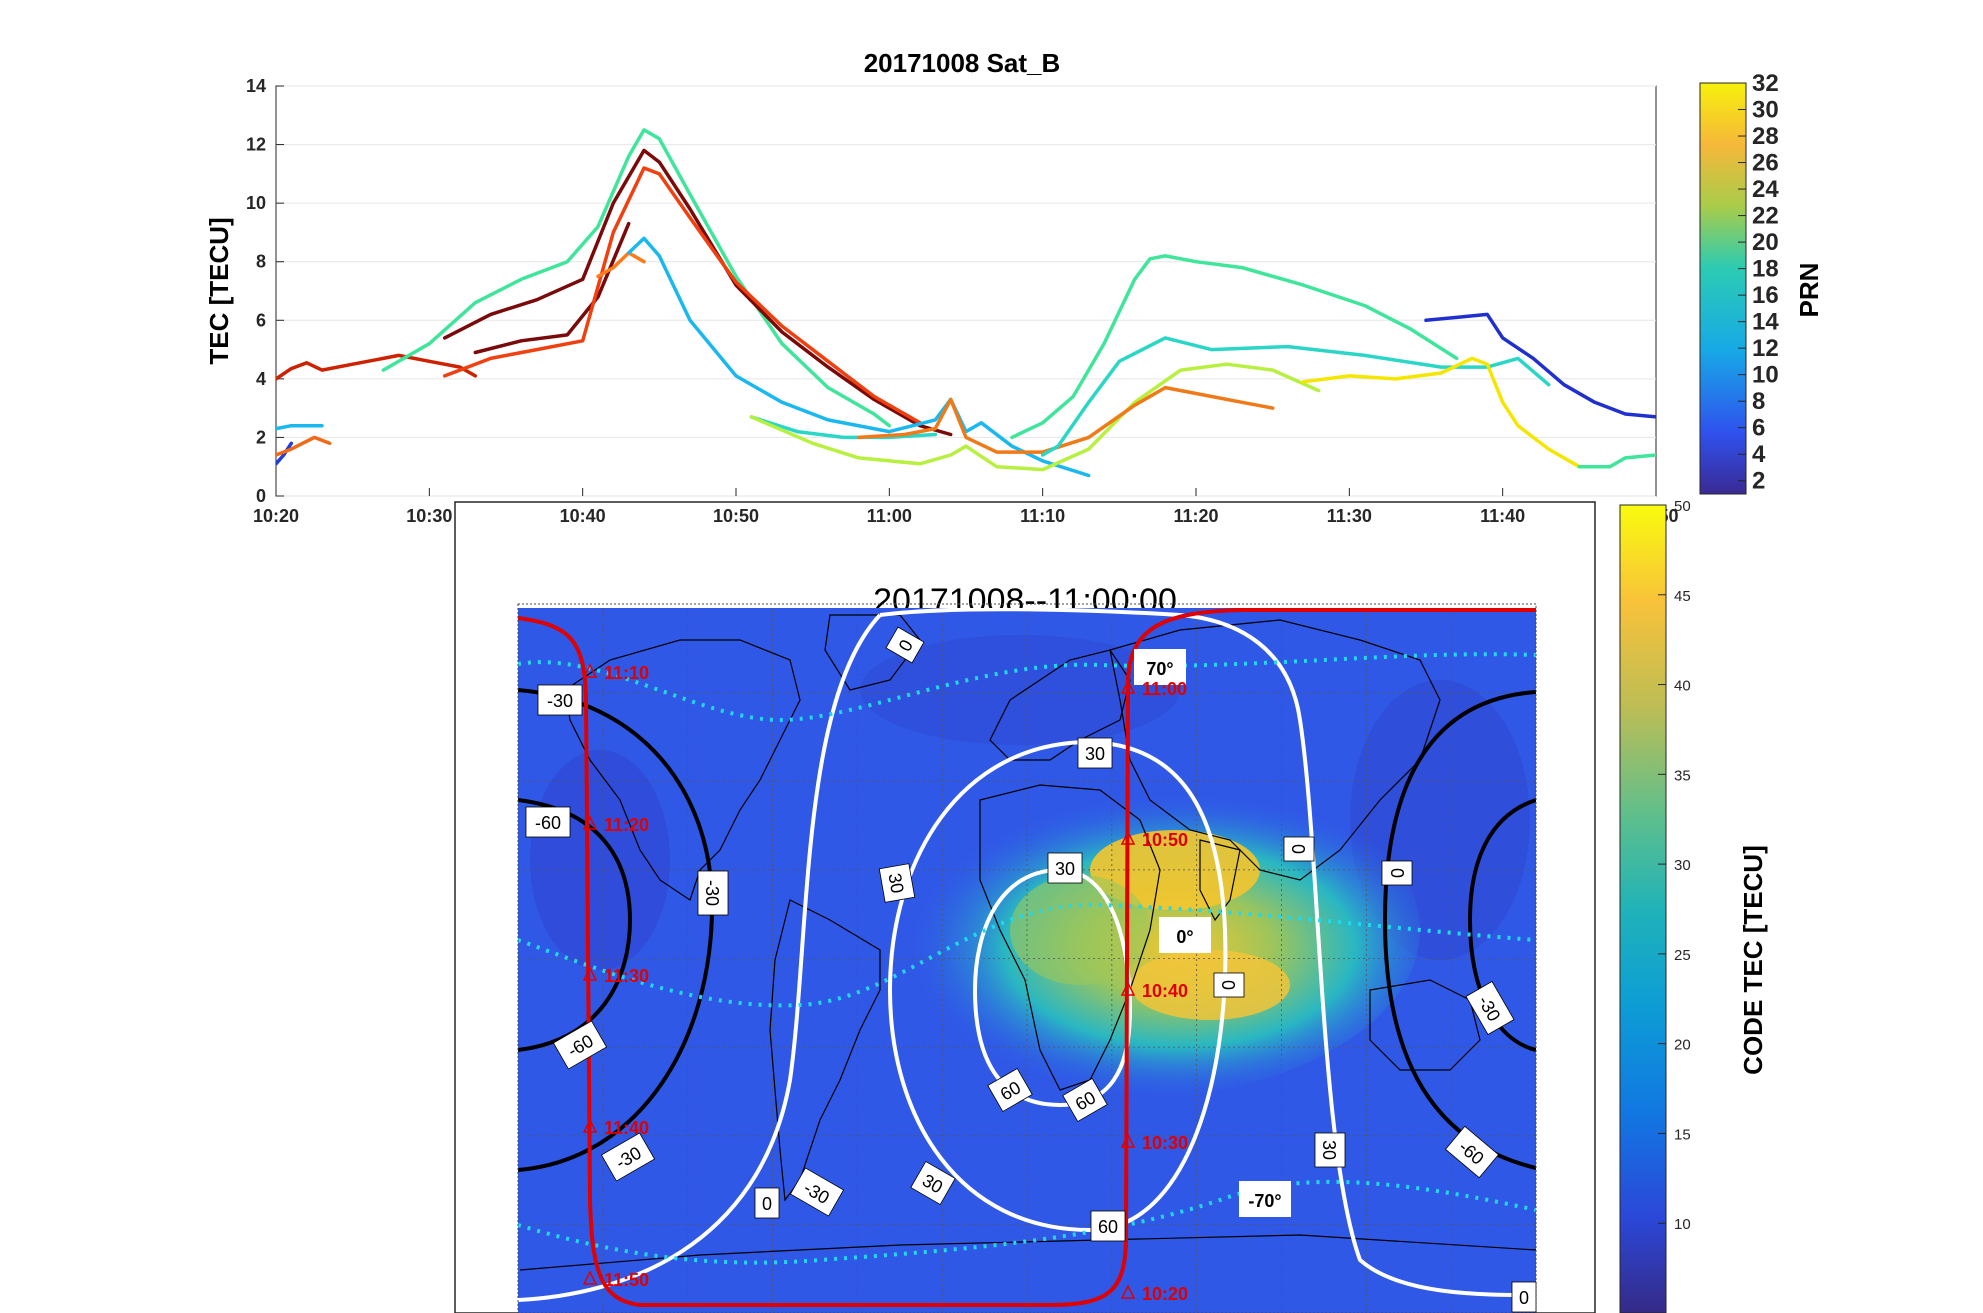  What do you see at coordinates (626, 976) in the screenshot?
I see `track-time-label: 11:30` at bounding box center [626, 976].